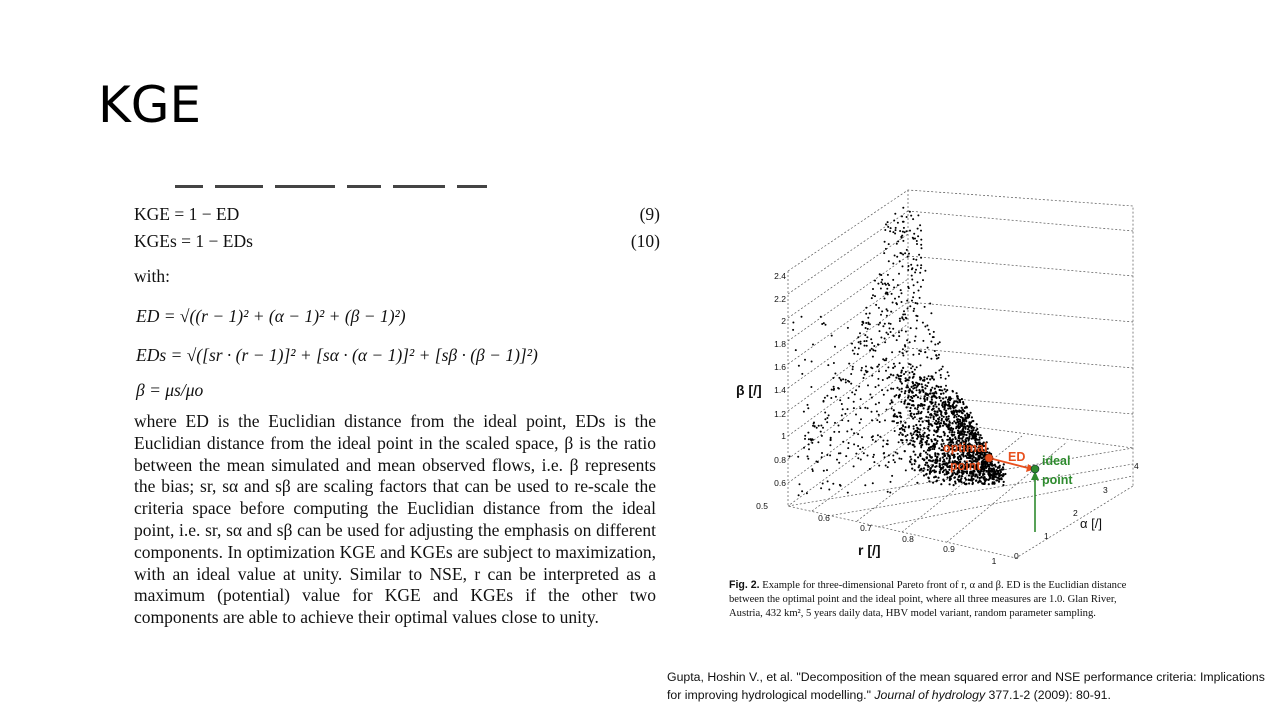 The width and height of the screenshot is (1280, 720). Describe the element at coordinates (1075, 513) in the screenshot. I see `y-tick: 2` at that location.